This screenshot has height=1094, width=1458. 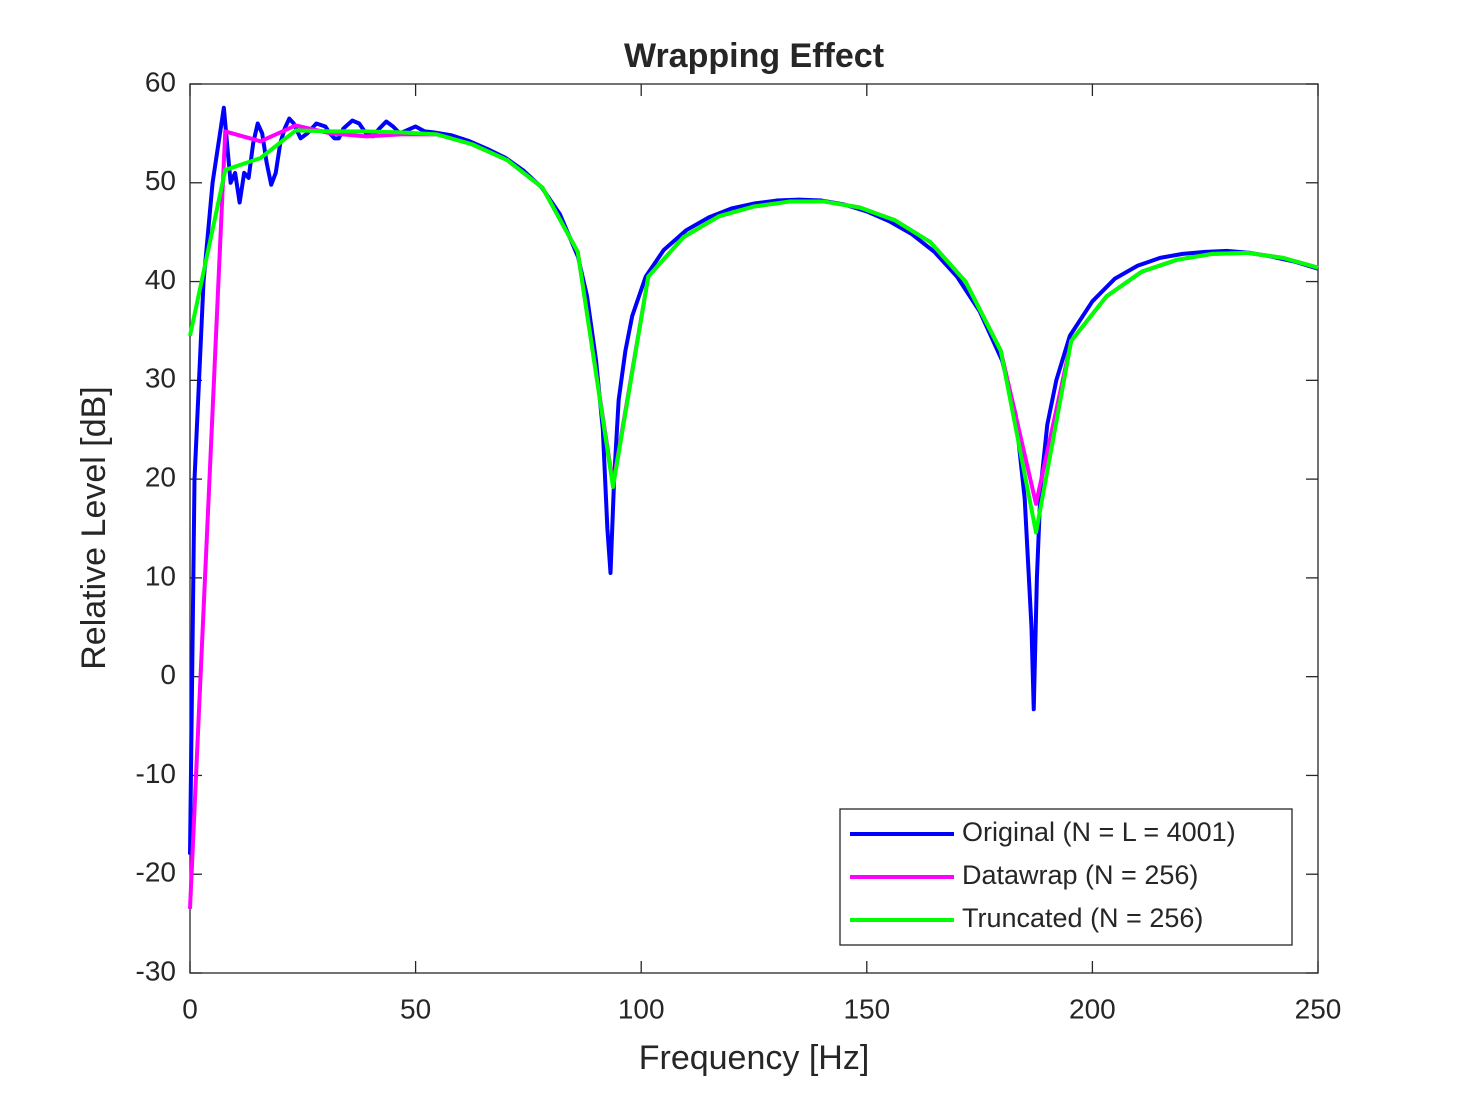 What do you see at coordinates (641, 1008) in the screenshot?
I see `x-tick-label: 100` at bounding box center [641, 1008].